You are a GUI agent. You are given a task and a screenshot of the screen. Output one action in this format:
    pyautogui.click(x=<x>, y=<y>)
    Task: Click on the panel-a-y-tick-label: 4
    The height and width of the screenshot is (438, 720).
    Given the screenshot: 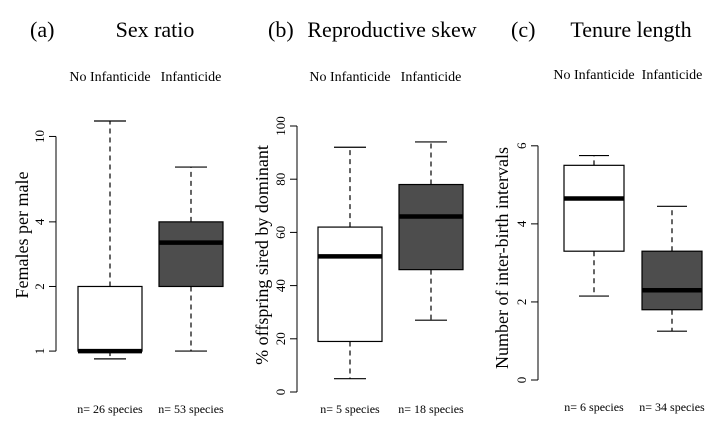 What is the action you would take?
    pyautogui.click(x=39, y=221)
    